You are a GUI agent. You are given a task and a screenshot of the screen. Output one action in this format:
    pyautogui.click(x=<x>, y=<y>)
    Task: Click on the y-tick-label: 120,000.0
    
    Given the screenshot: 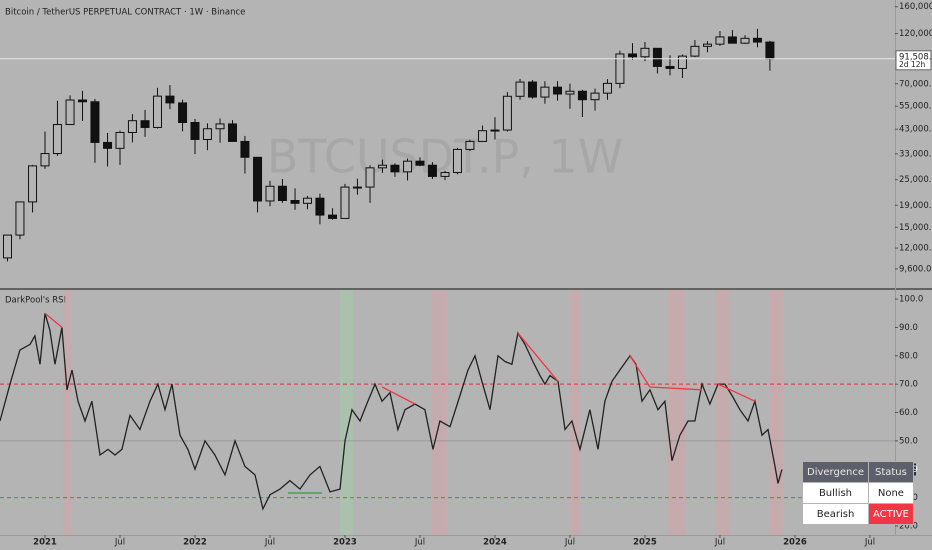 What is the action you would take?
    pyautogui.click(x=915, y=34)
    